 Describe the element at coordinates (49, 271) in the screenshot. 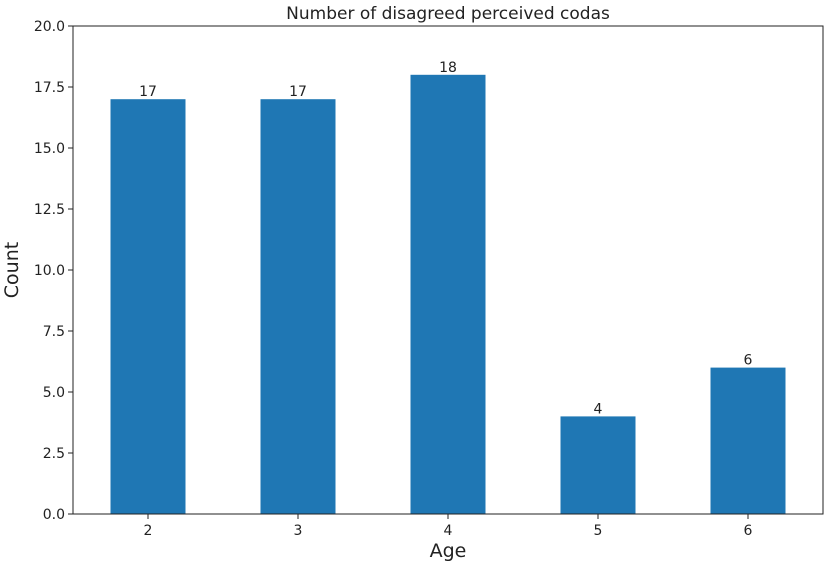

I see `y-tick-label: 10.0` at that location.